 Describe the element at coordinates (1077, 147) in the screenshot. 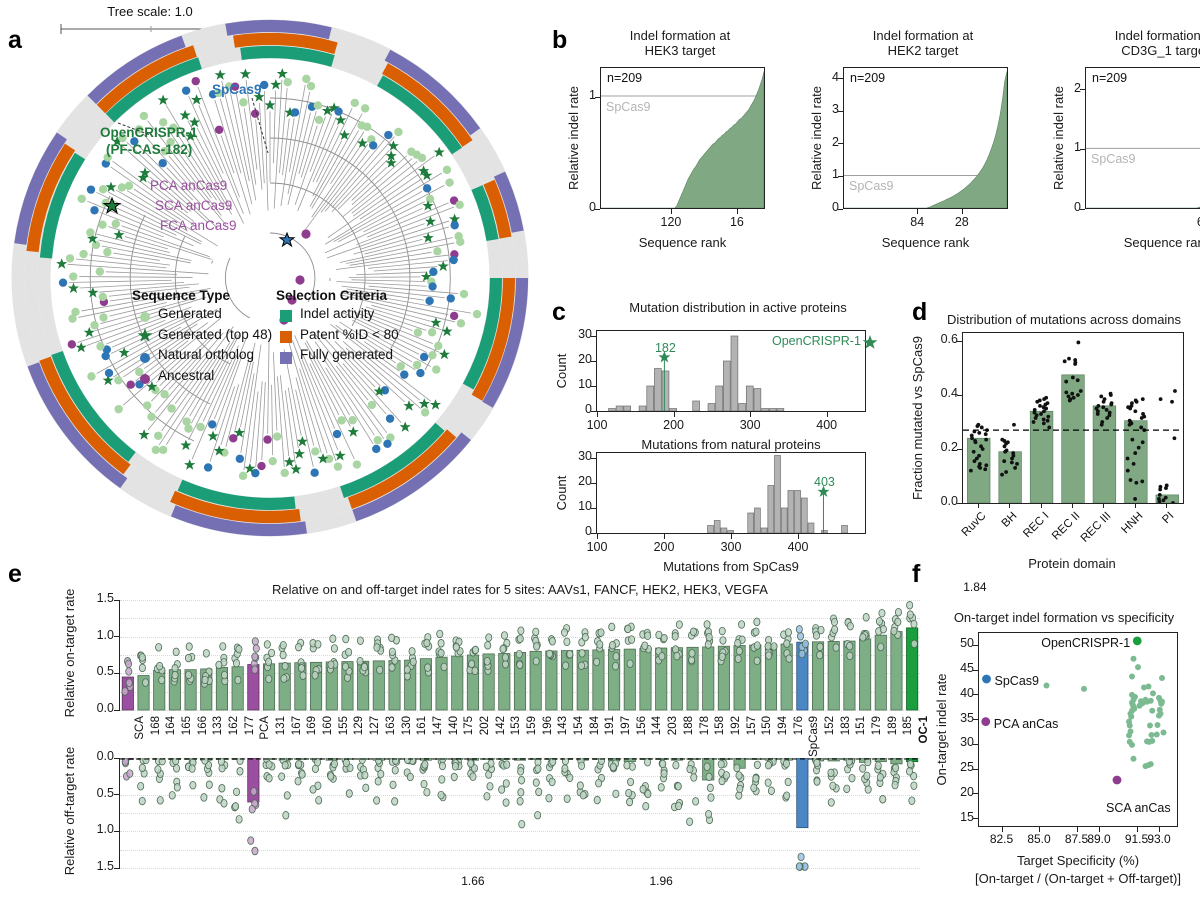

I see `panel-b-ytick-2-1: 1` at that location.